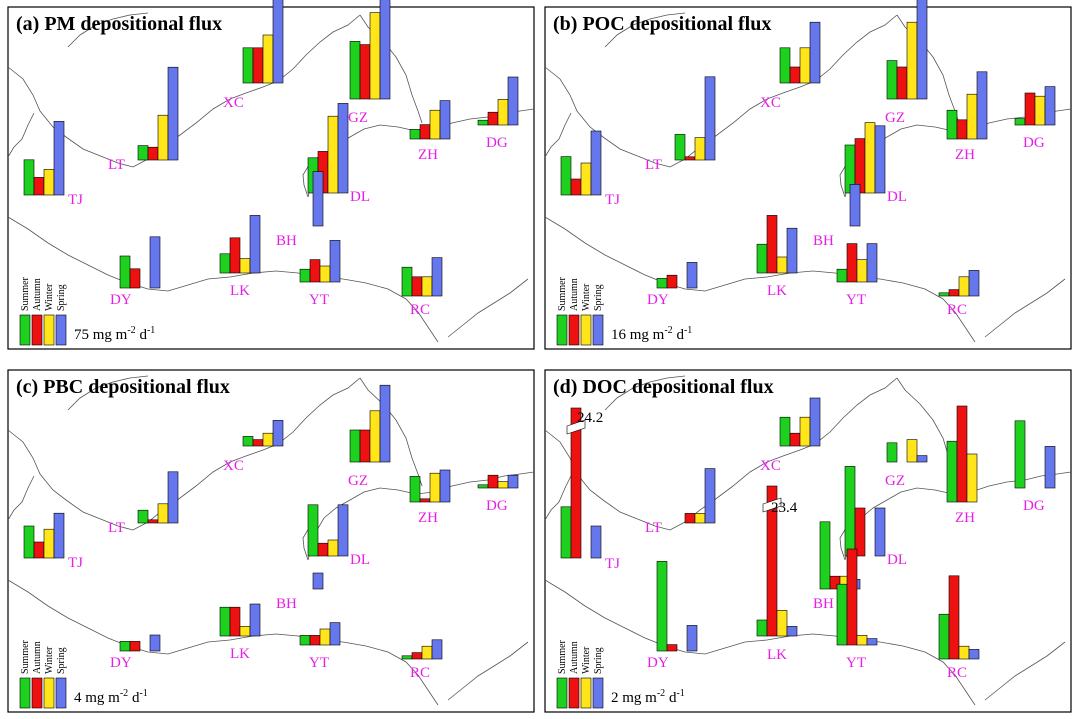  What do you see at coordinates (240, 654) in the screenshot?
I see `site-label-lk: LK` at bounding box center [240, 654].